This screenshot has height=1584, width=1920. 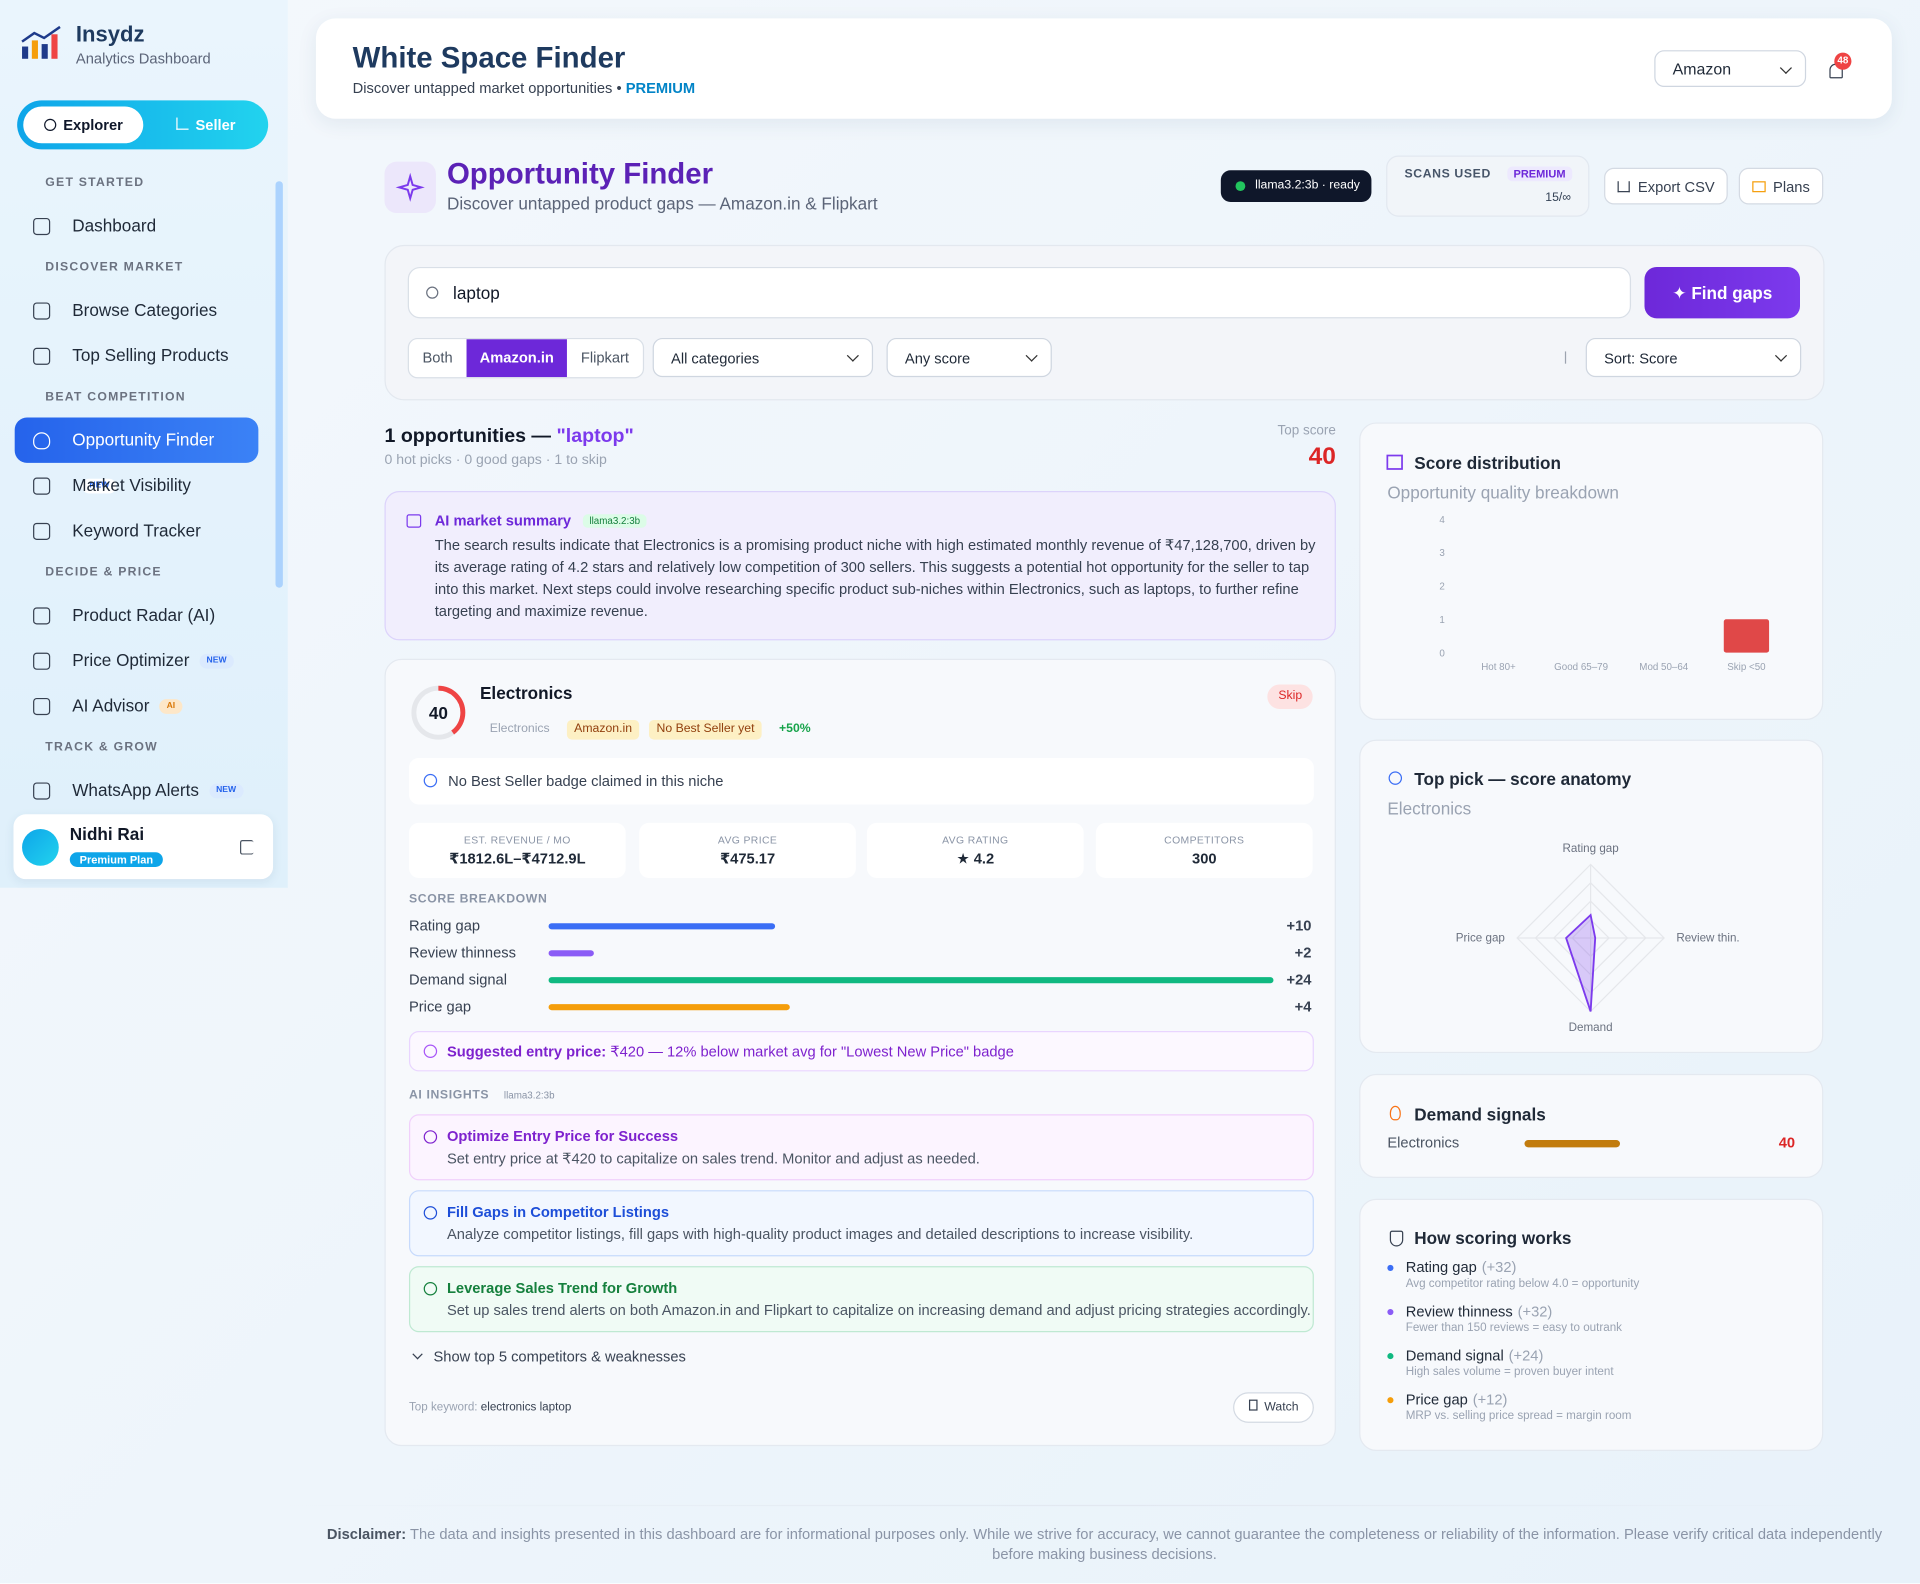 What do you see at coordinates (795, 729) in the screenshot?
I see `trend: +50%` at bounding box center [795, 729].